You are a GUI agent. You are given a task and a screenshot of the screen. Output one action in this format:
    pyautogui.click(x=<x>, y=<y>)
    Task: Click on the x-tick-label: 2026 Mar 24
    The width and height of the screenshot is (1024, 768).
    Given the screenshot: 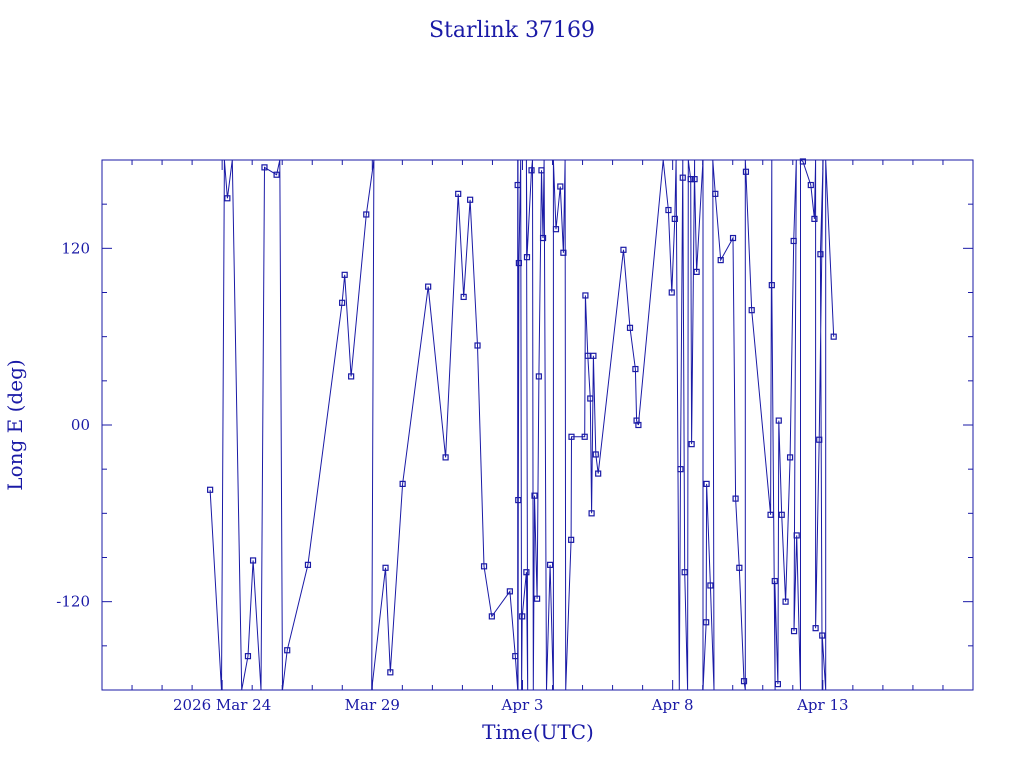 What is the action you would take?
    pyautogui.click(x=222, y=705)
    